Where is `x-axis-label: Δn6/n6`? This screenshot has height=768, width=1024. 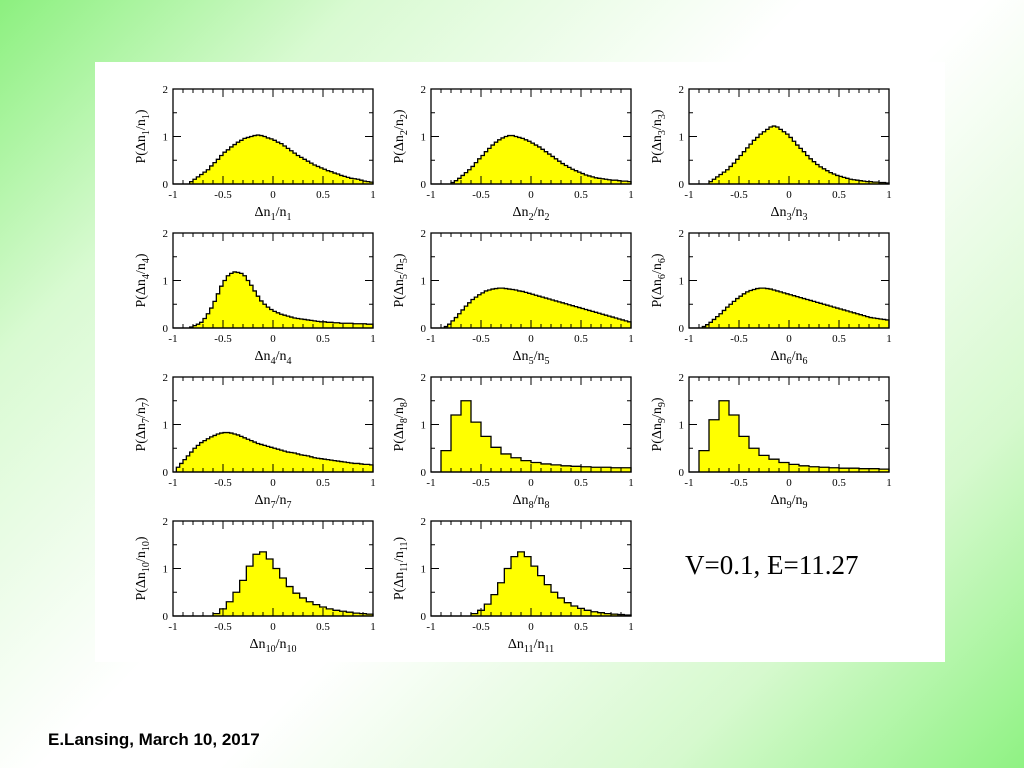 x-axis-label: Δn6/n6 is located at coordinates (789, 358).